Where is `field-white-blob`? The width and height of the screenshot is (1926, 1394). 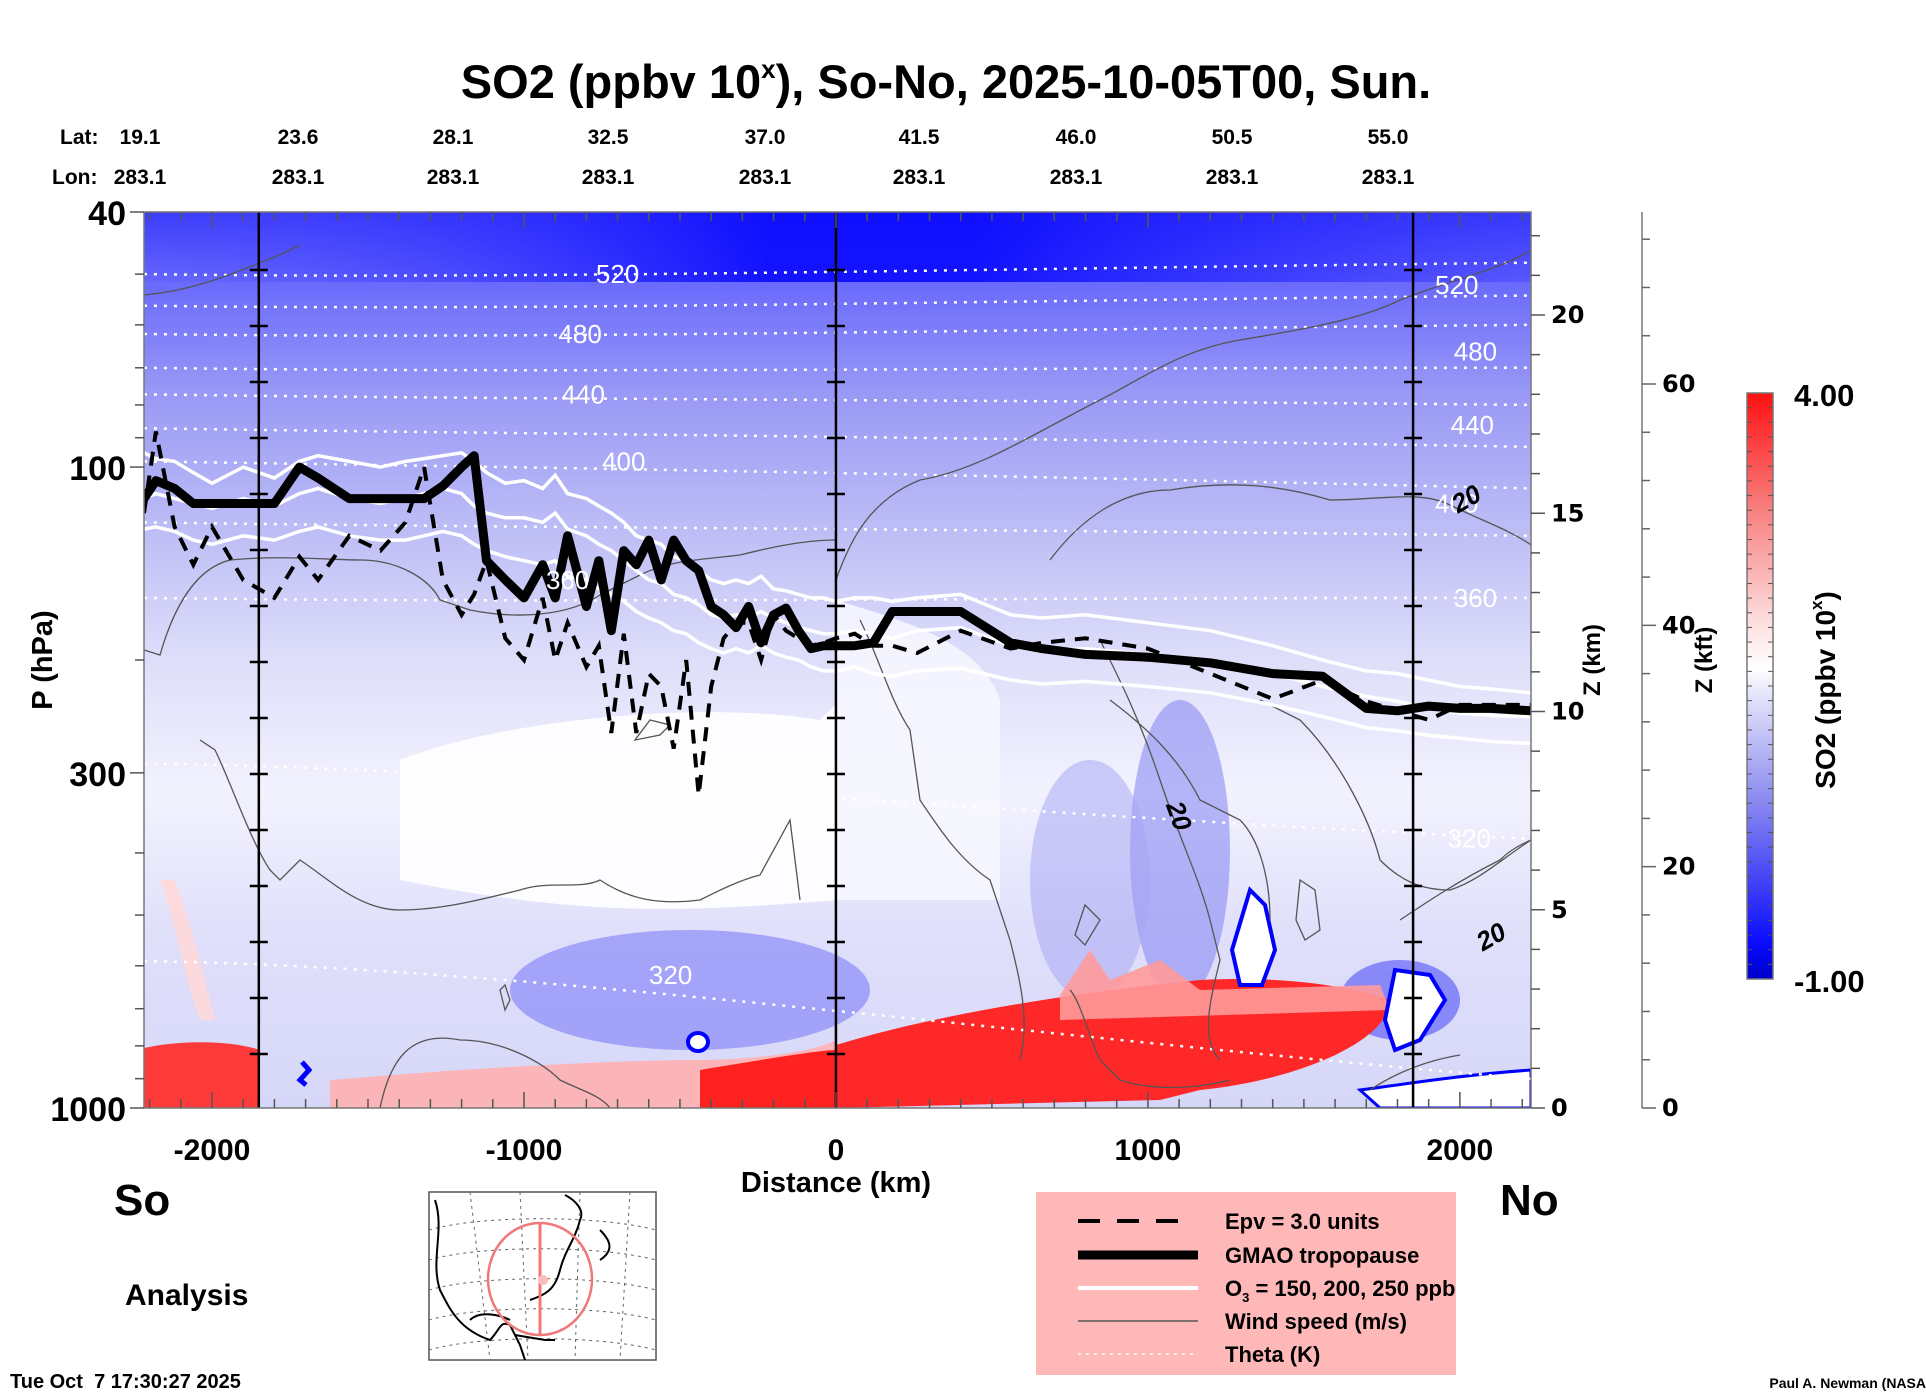
field-white-blob is located at coordinates (1253, 936).